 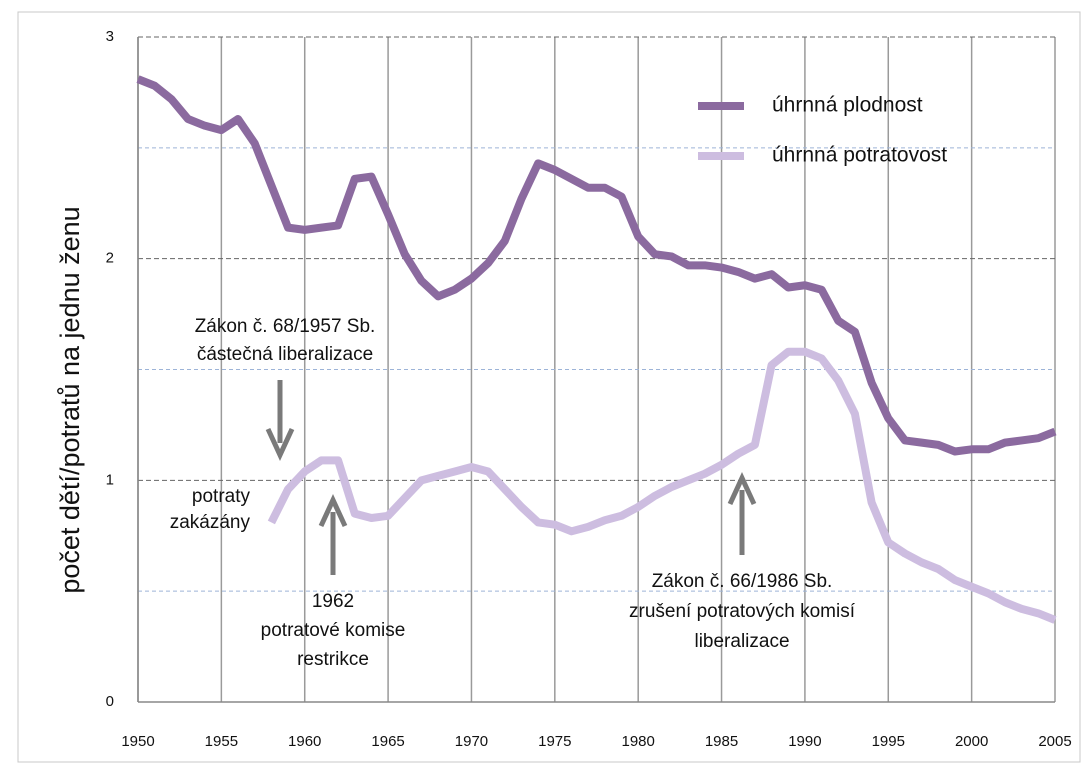 I want to click on annotation: restrikce, so click(x=333, y=659).